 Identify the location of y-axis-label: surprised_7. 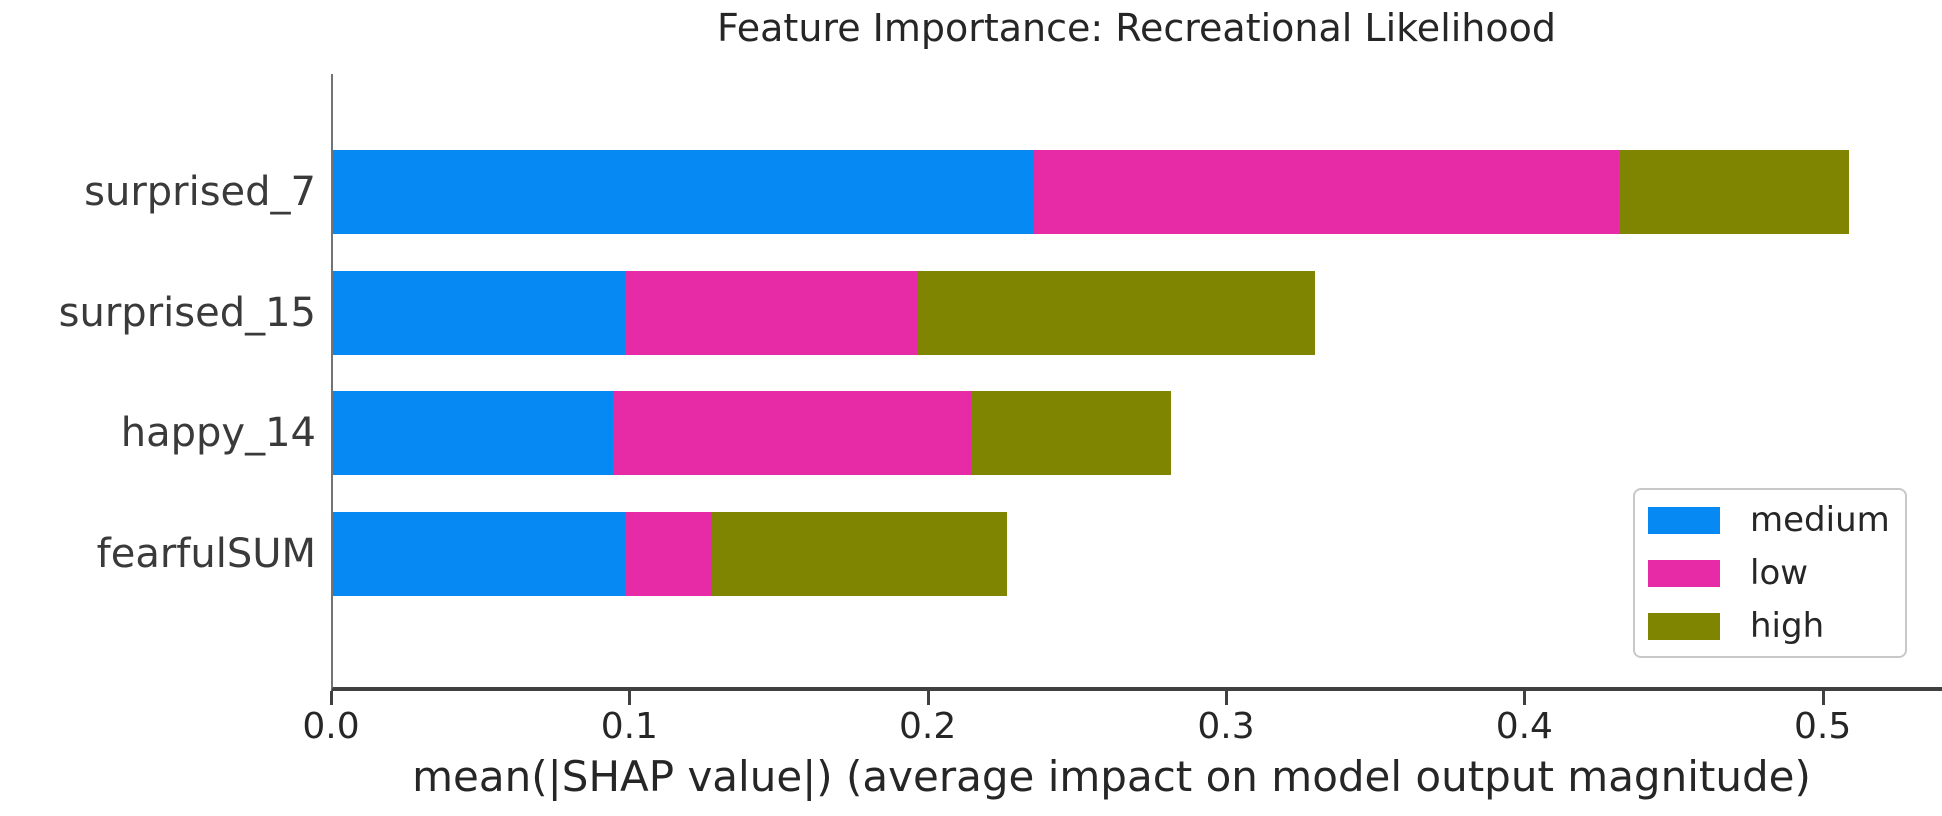
(200, 192).